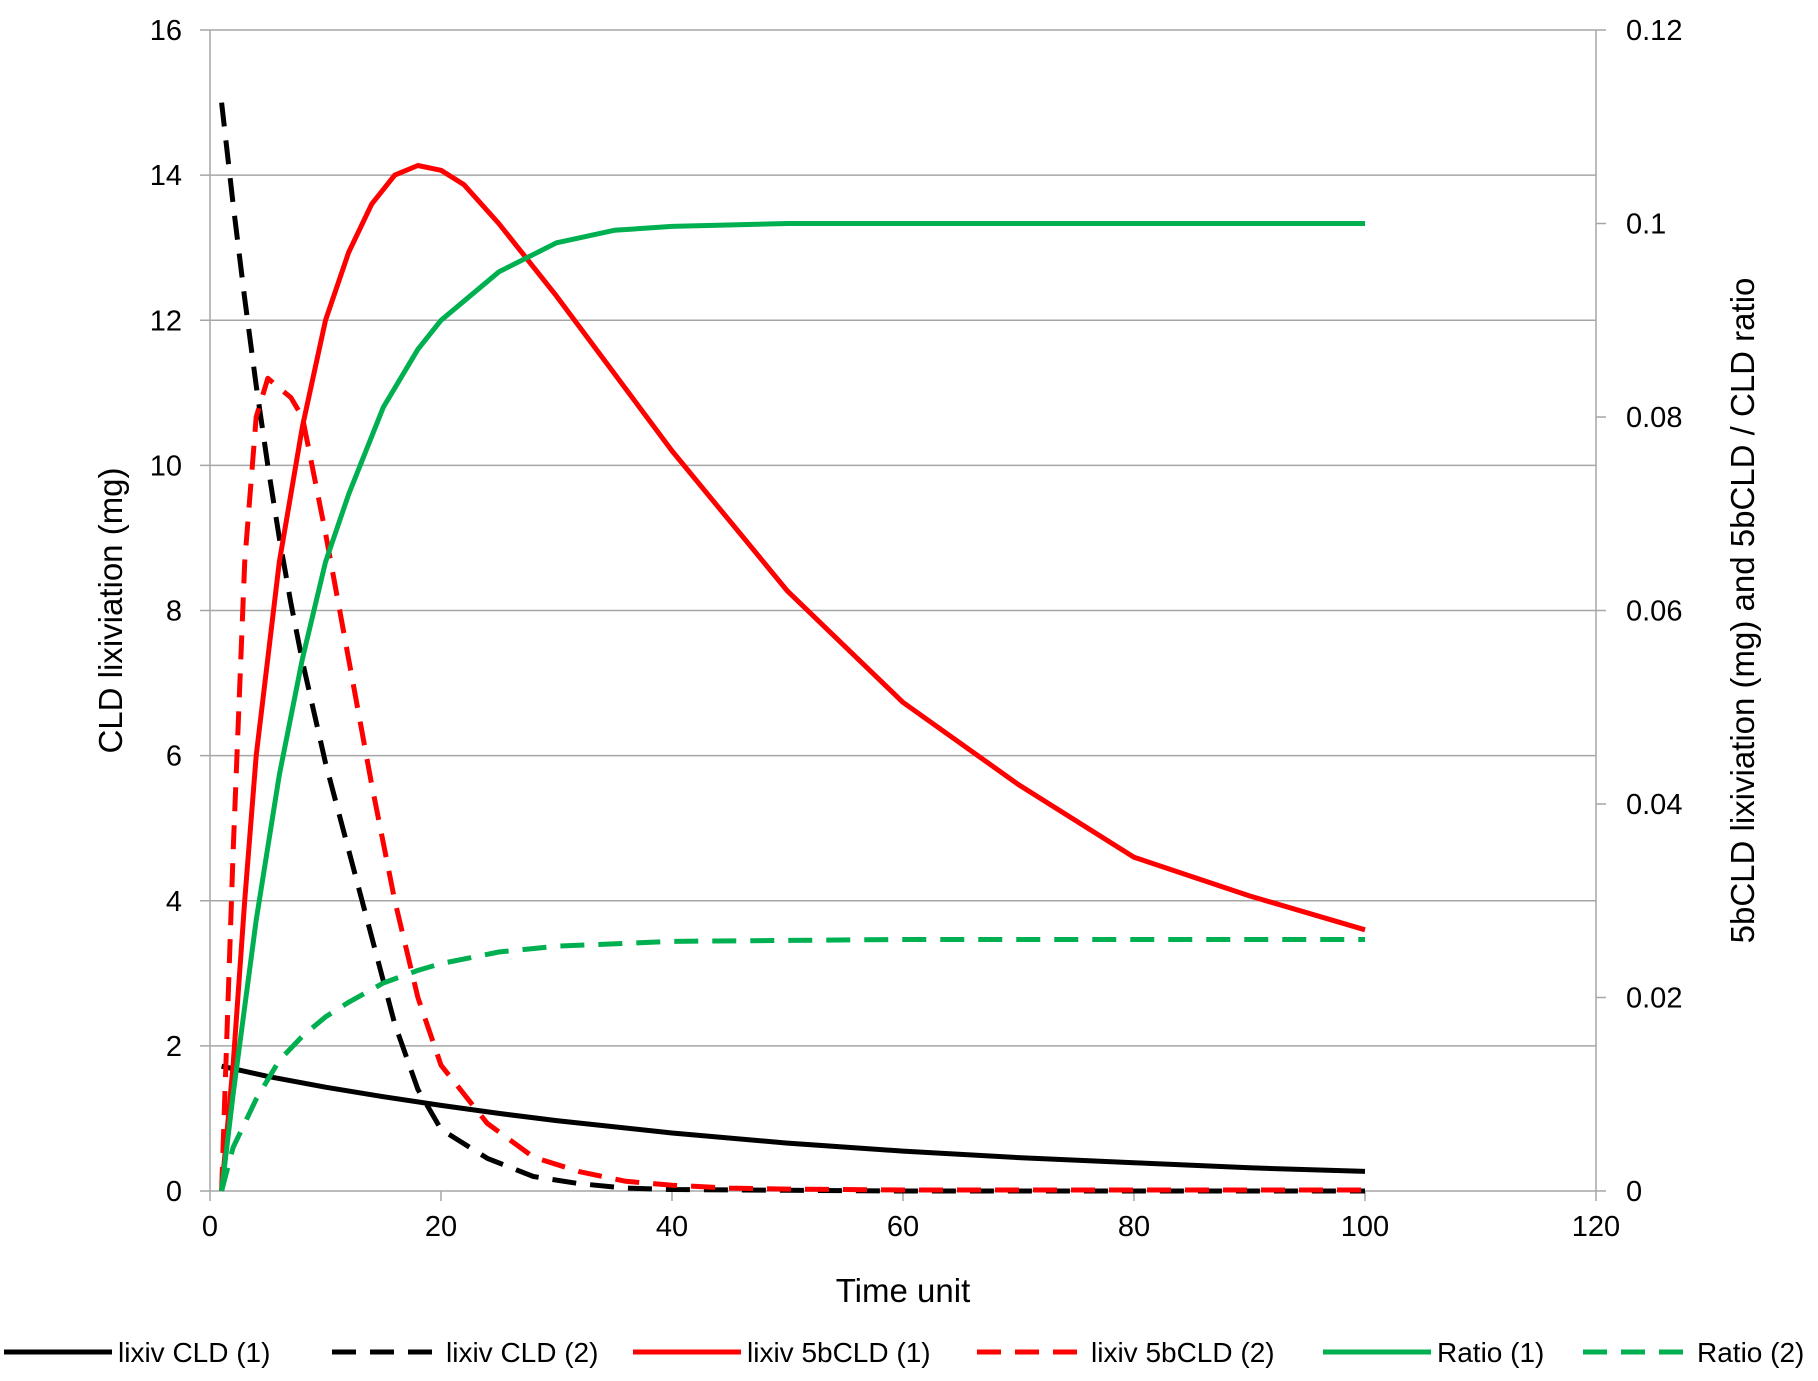 The height and width of the screenshot is (1381, 1818). What do you see at coordinates (166, 466) in the screenshot?
I see `left-y-tick-label: 10` at bounding box center [166, 466].